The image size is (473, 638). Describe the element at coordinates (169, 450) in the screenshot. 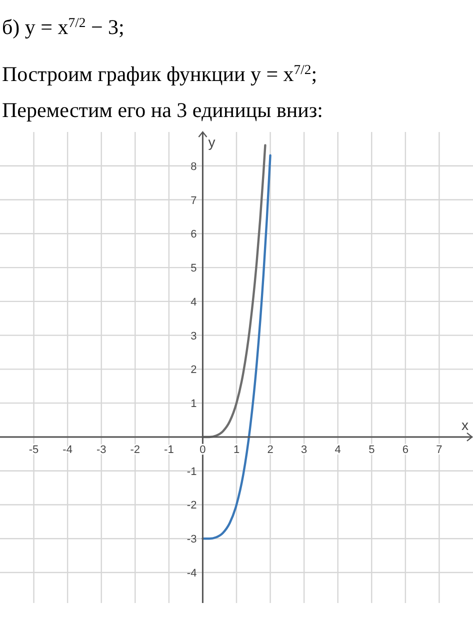

I see `x-tick-label: -1` at that location.